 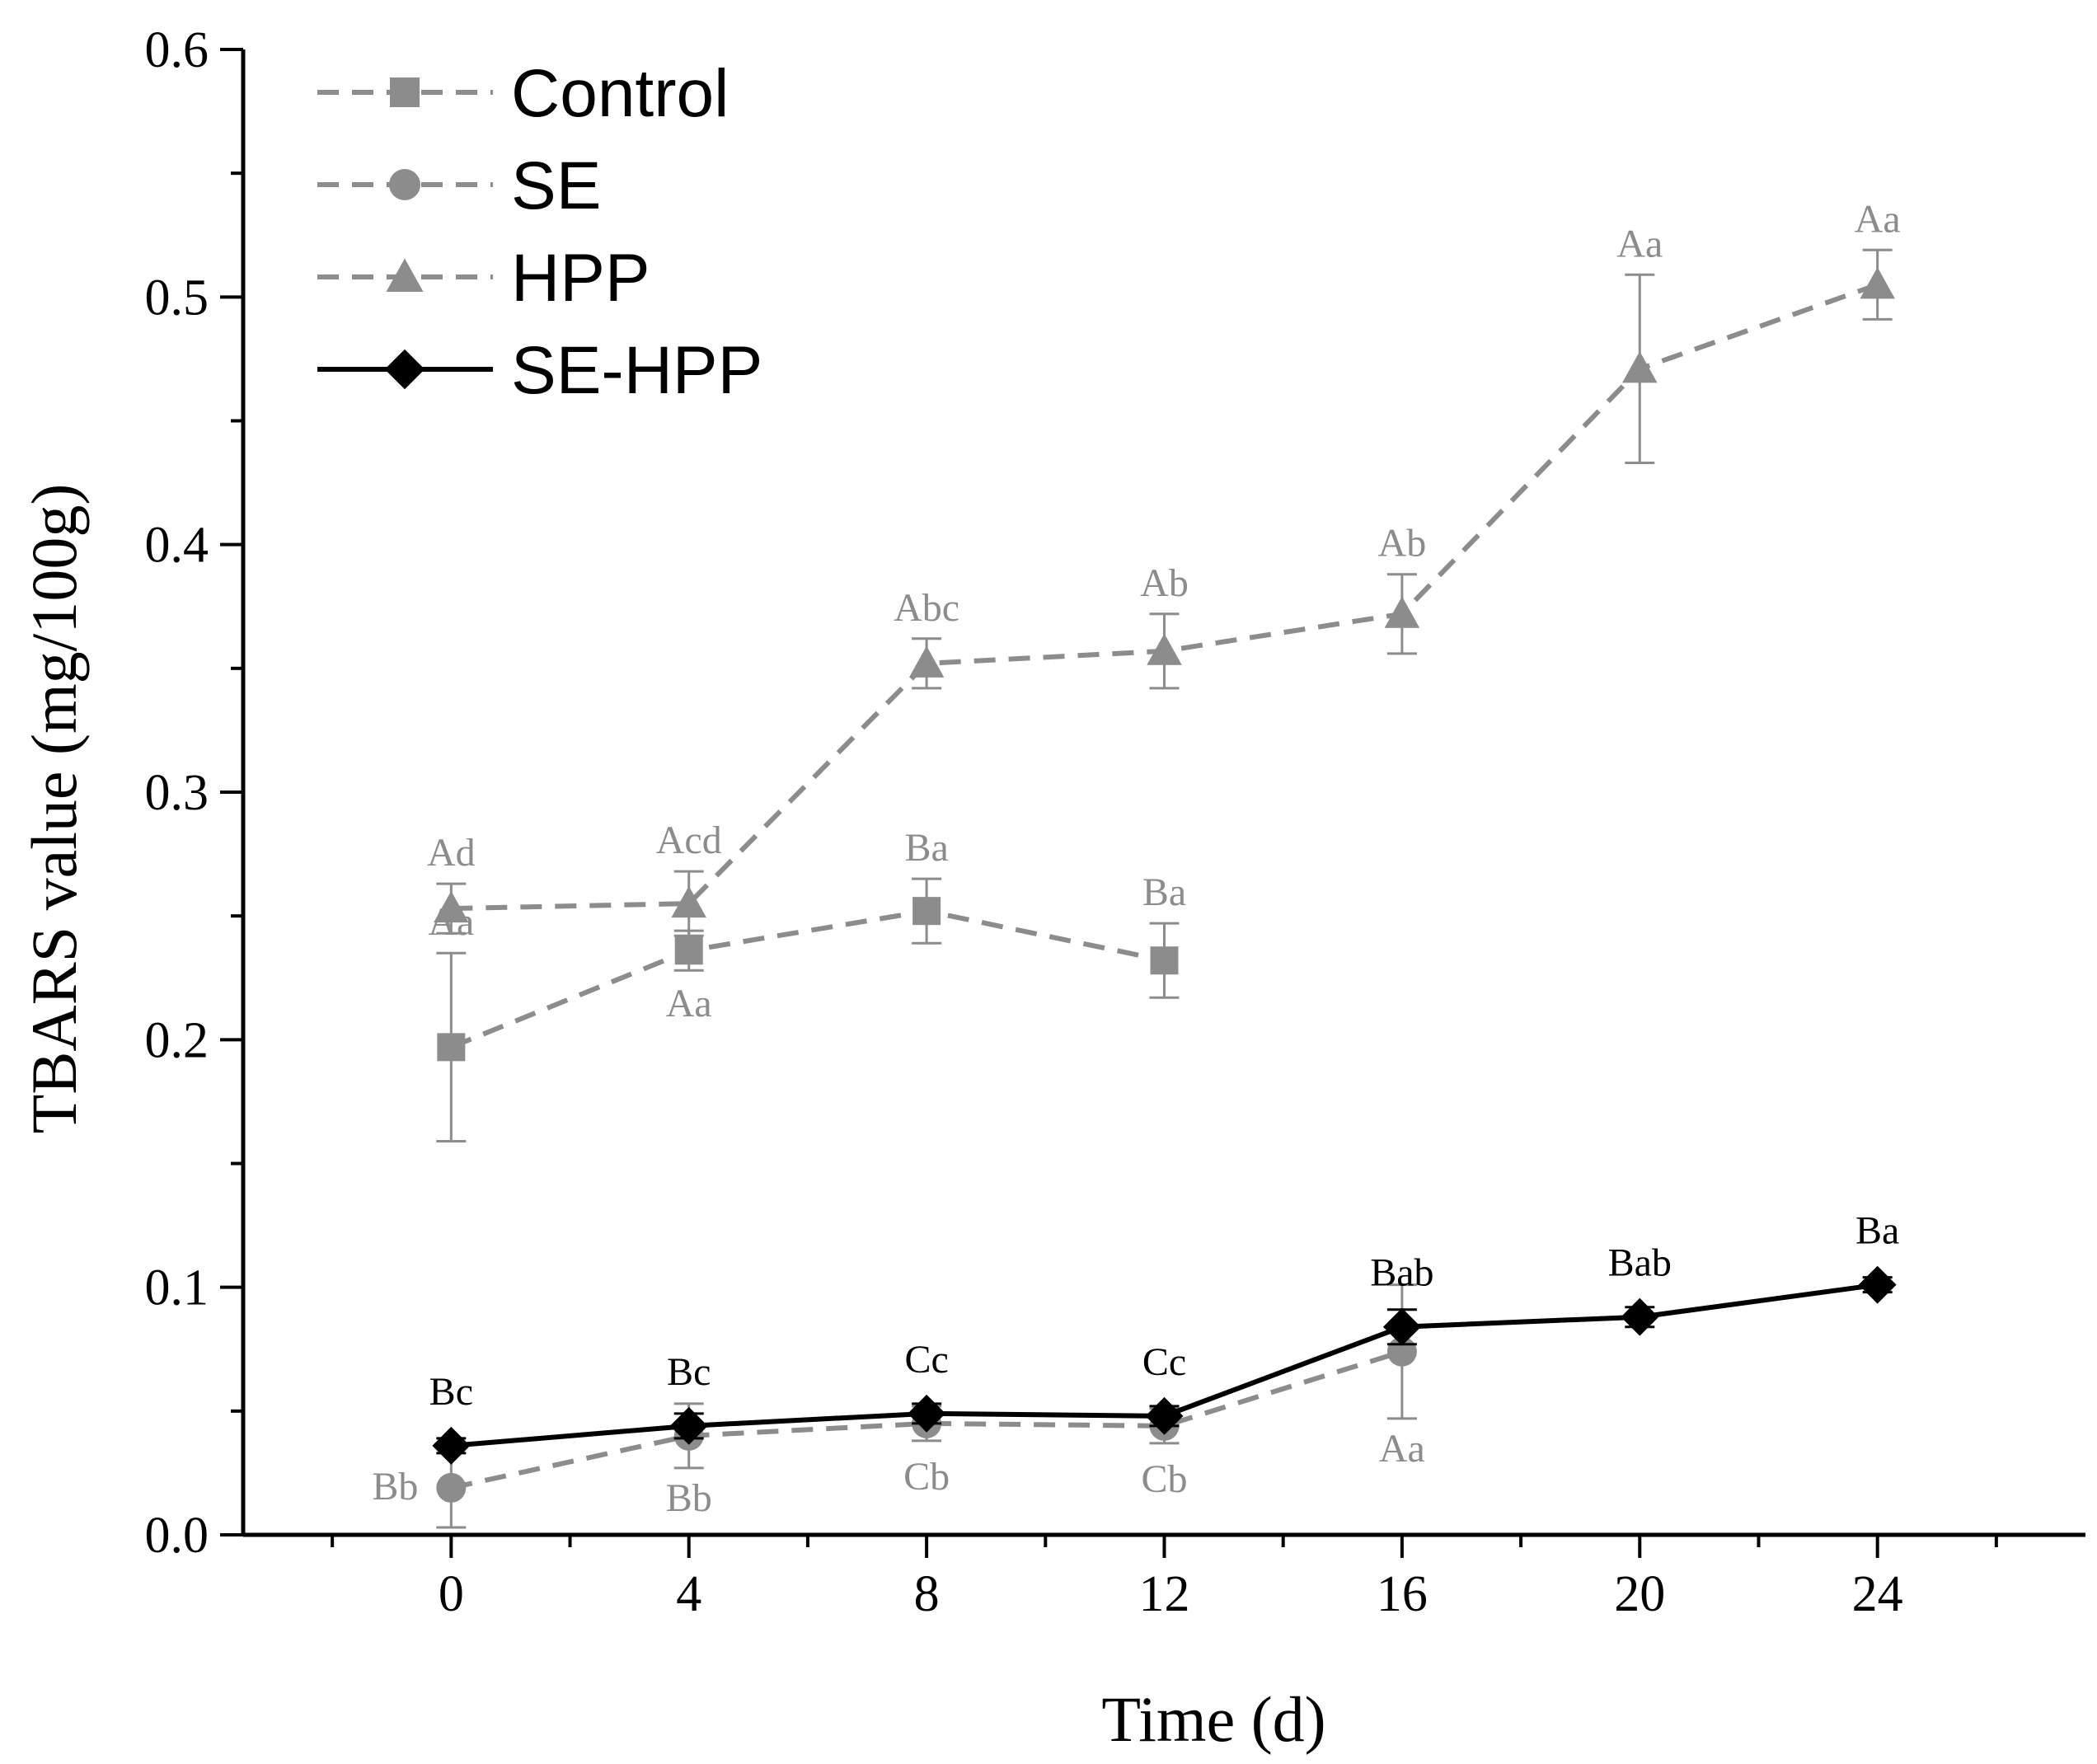 What do you see at coordinates (1402, 1449) in the screenshot?
I see `se-significance-label: Aa` at bounding box center [1402, 1449].